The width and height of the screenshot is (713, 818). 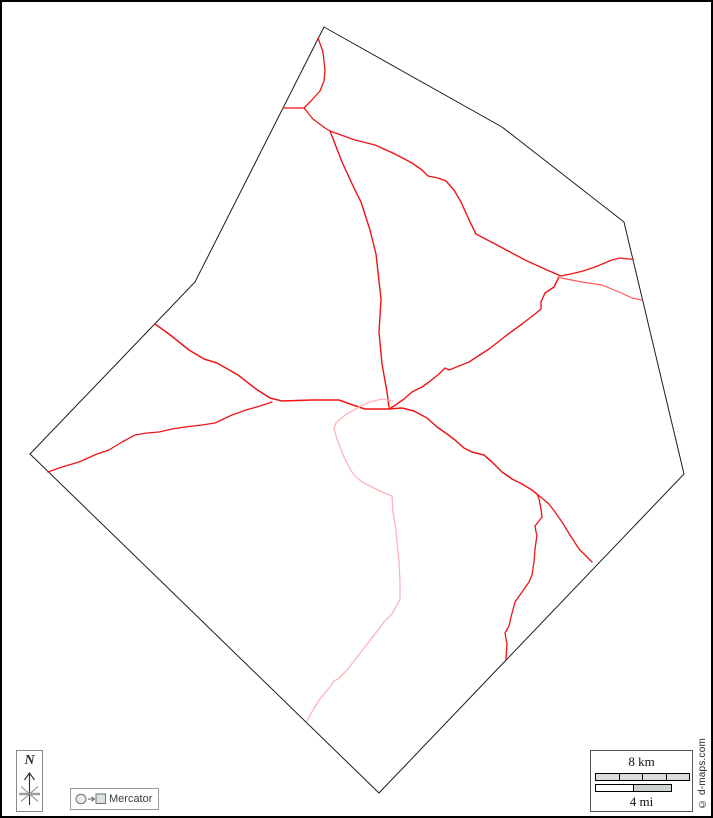 I want to click on road-east-road-lower, so click(x=601, y=289).